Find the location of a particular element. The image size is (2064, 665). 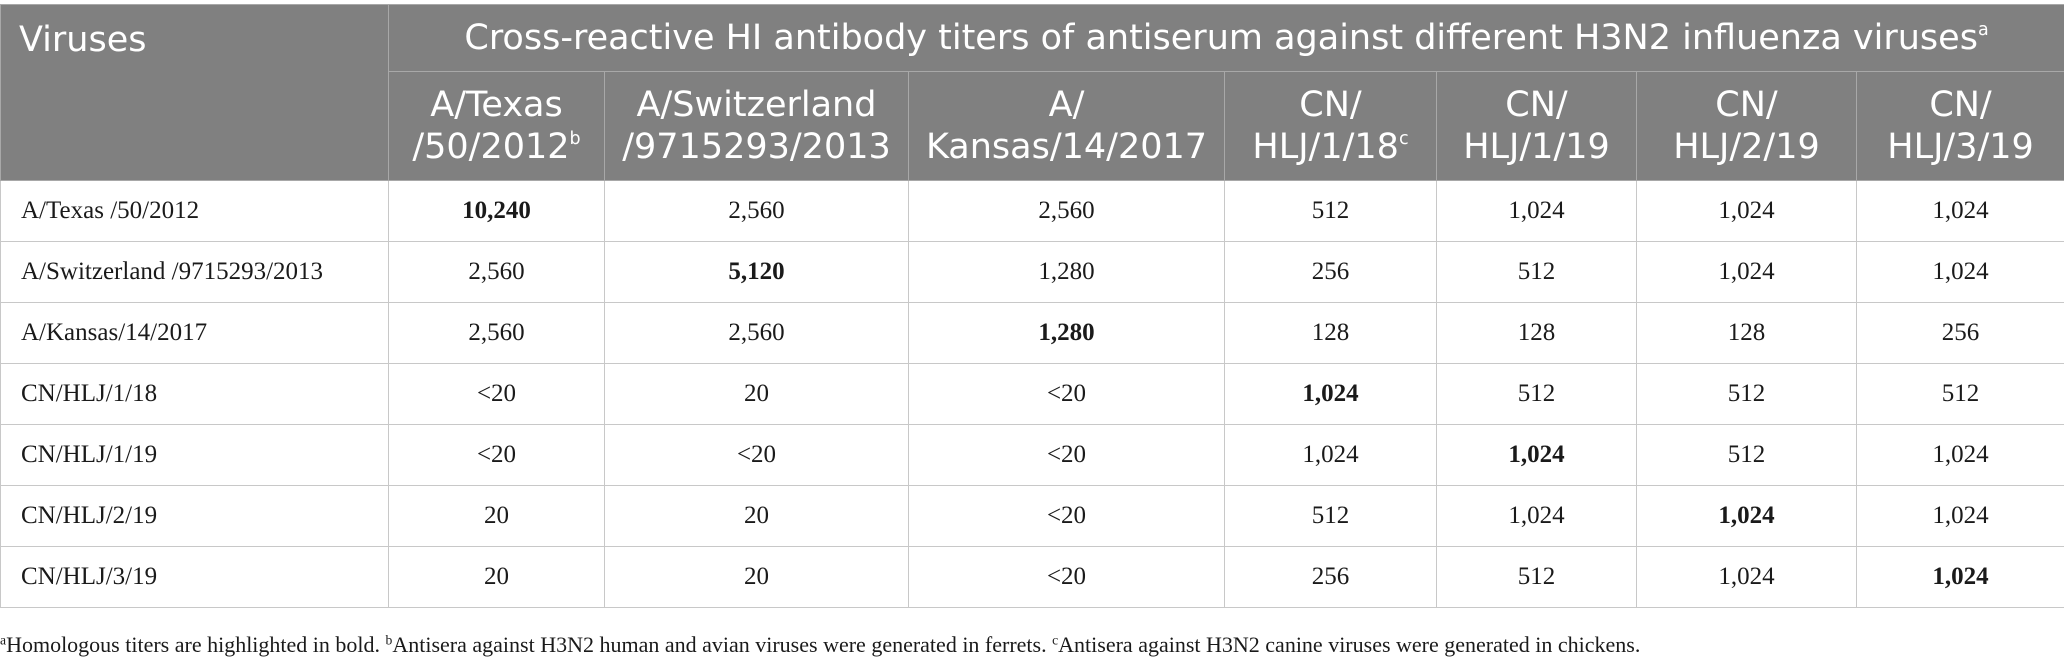

homologous-titer-cell: 10,240 is located at coordinates (496, 211).